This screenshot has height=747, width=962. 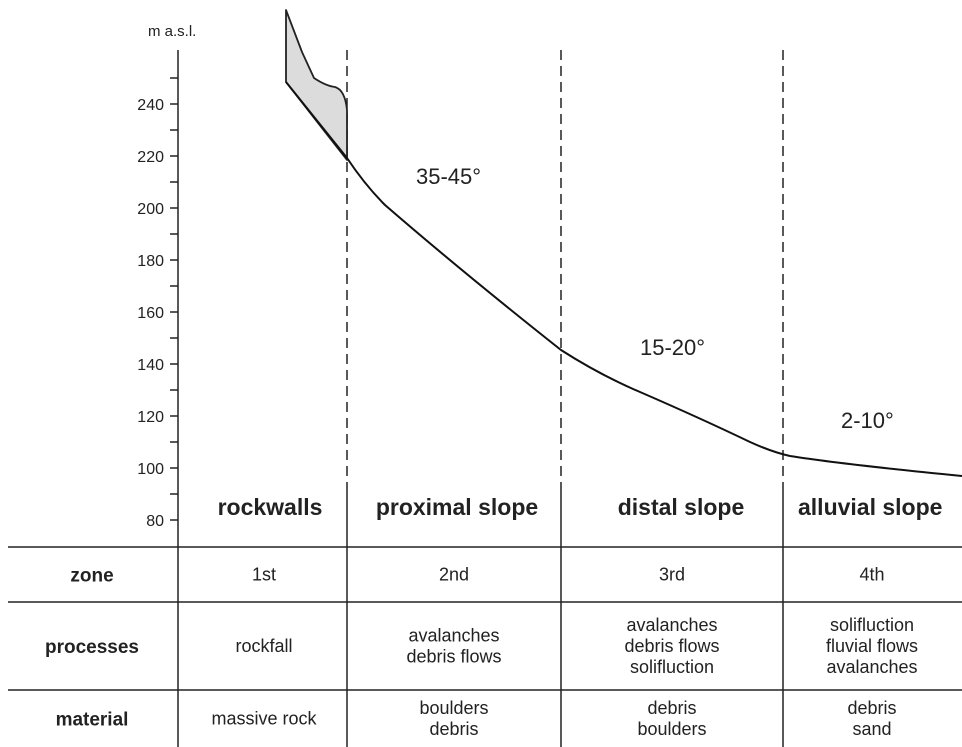 What do you see at coordinates (91, 576) in the screenshot?
I see `row-header-zone: zone` at bounding box center [91, 576].